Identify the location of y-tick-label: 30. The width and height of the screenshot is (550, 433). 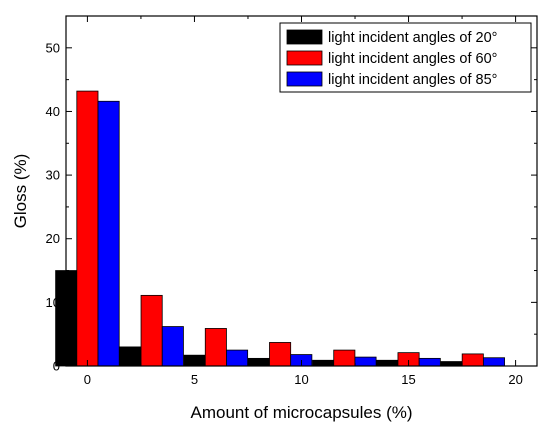
(53, 175).